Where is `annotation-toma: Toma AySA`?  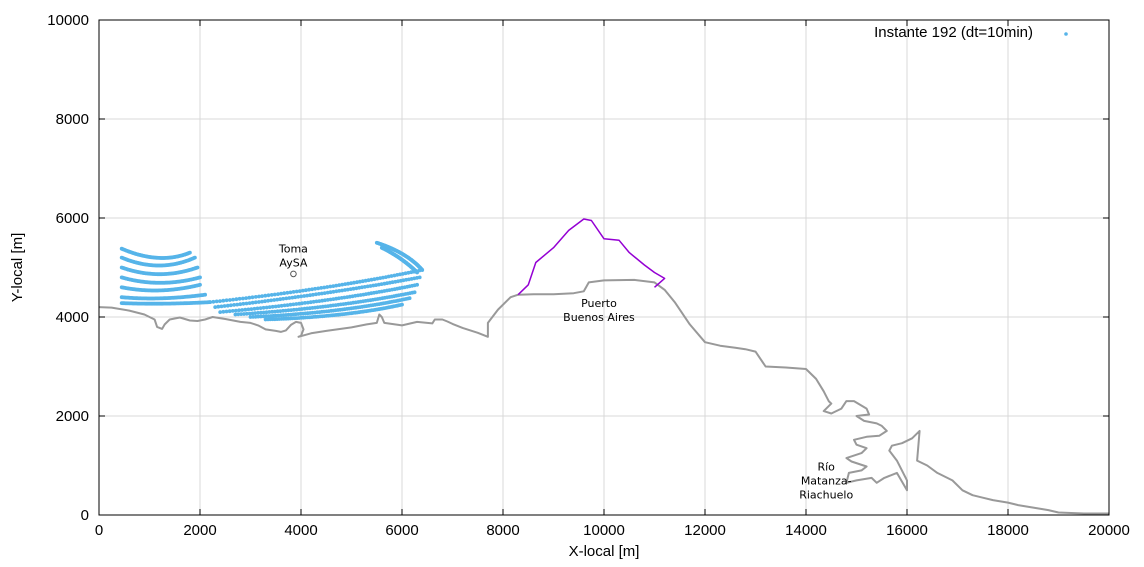
annotation-toma: Toma AySA is located at coordinates (293, 256).